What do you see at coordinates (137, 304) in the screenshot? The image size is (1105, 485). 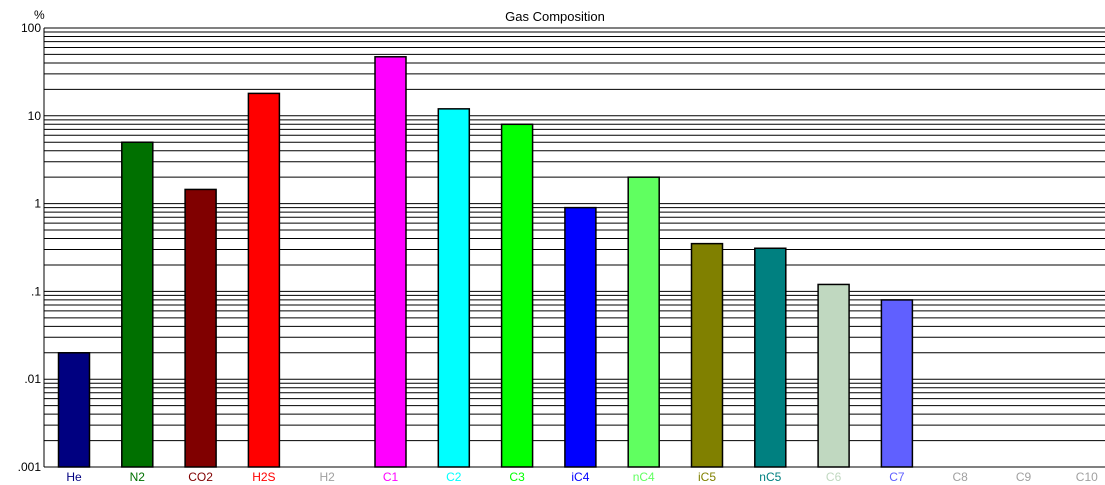 I see `bar-n2` at bounding box center [137, 304].